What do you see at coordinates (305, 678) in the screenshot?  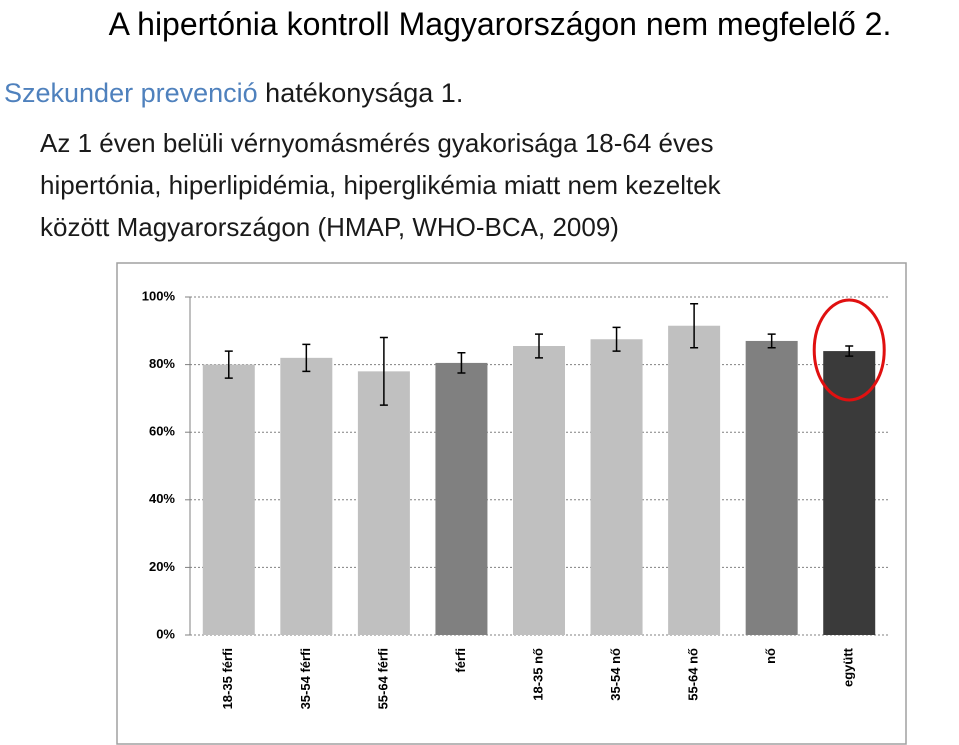 I see `x-tick-label: 35-54 férfi` at bounding box center [305, 678].